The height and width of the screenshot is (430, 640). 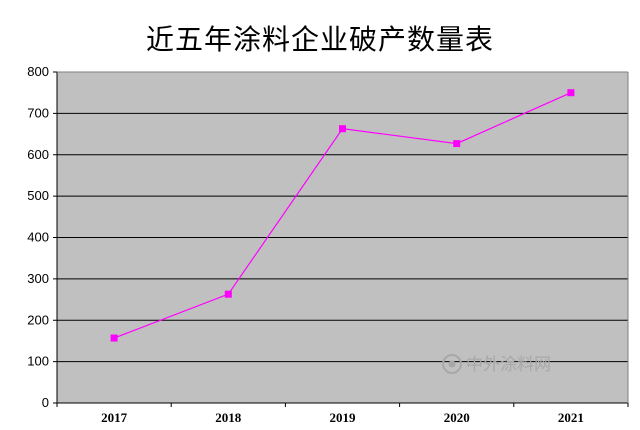 I want to click on y-tick-label: 600, so click(x=38, y=154).